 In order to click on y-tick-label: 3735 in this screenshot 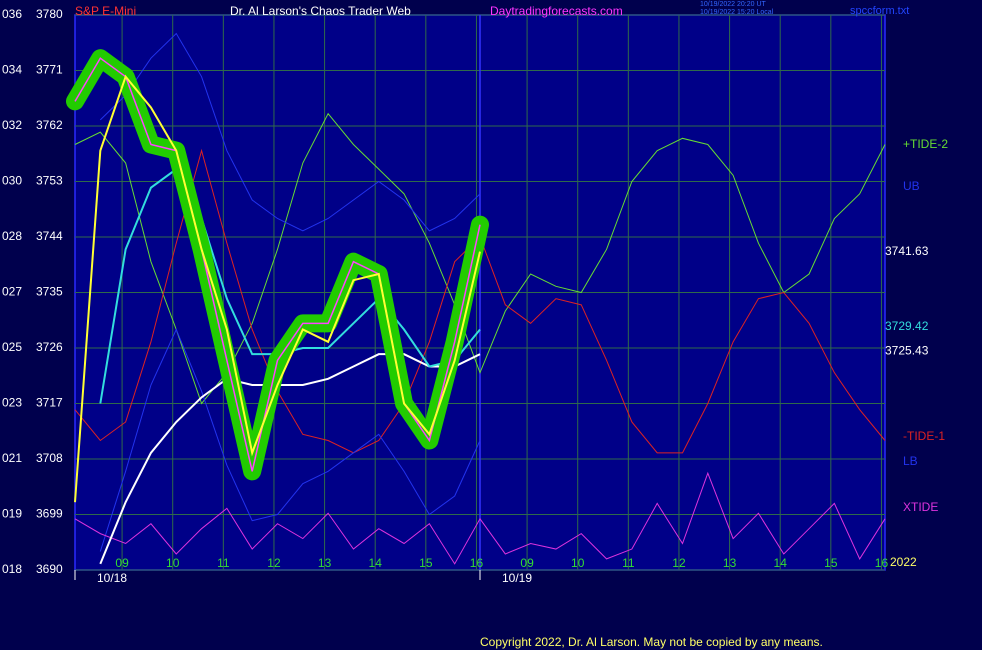, I will do `click(49, 292)`.